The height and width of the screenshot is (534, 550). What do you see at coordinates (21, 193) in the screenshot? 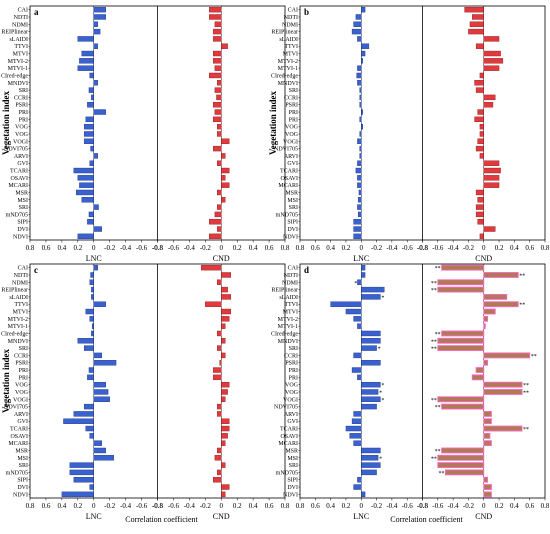
I see `index-label: MSR` at bounding box center [21, 193].